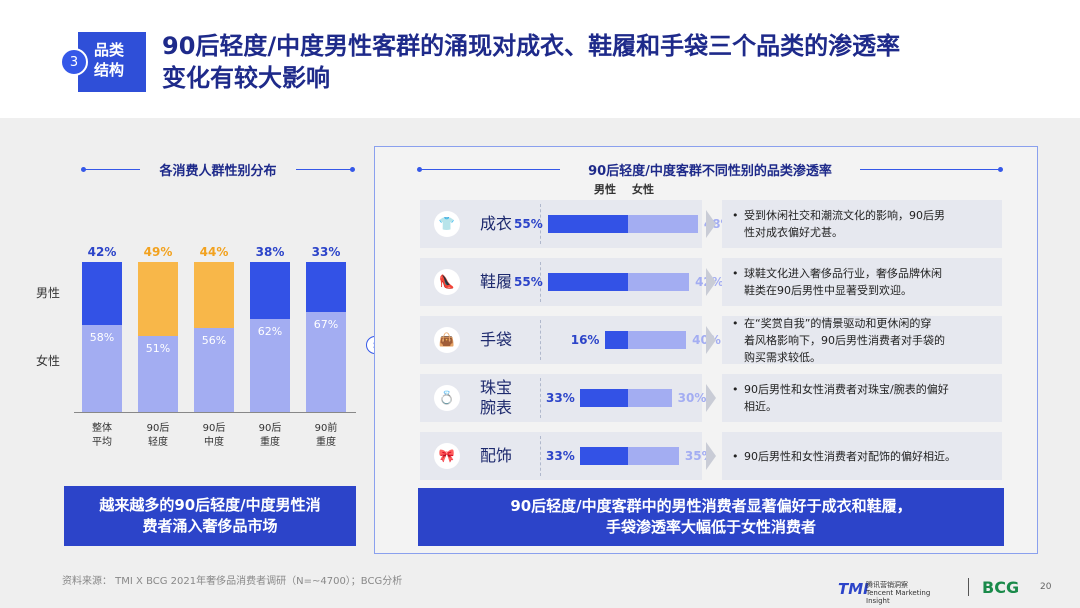  What do you see at coordinates (102, 252) in the screenshot?
I see `bar-male-value: 42%` at bounding box center [102, 252].